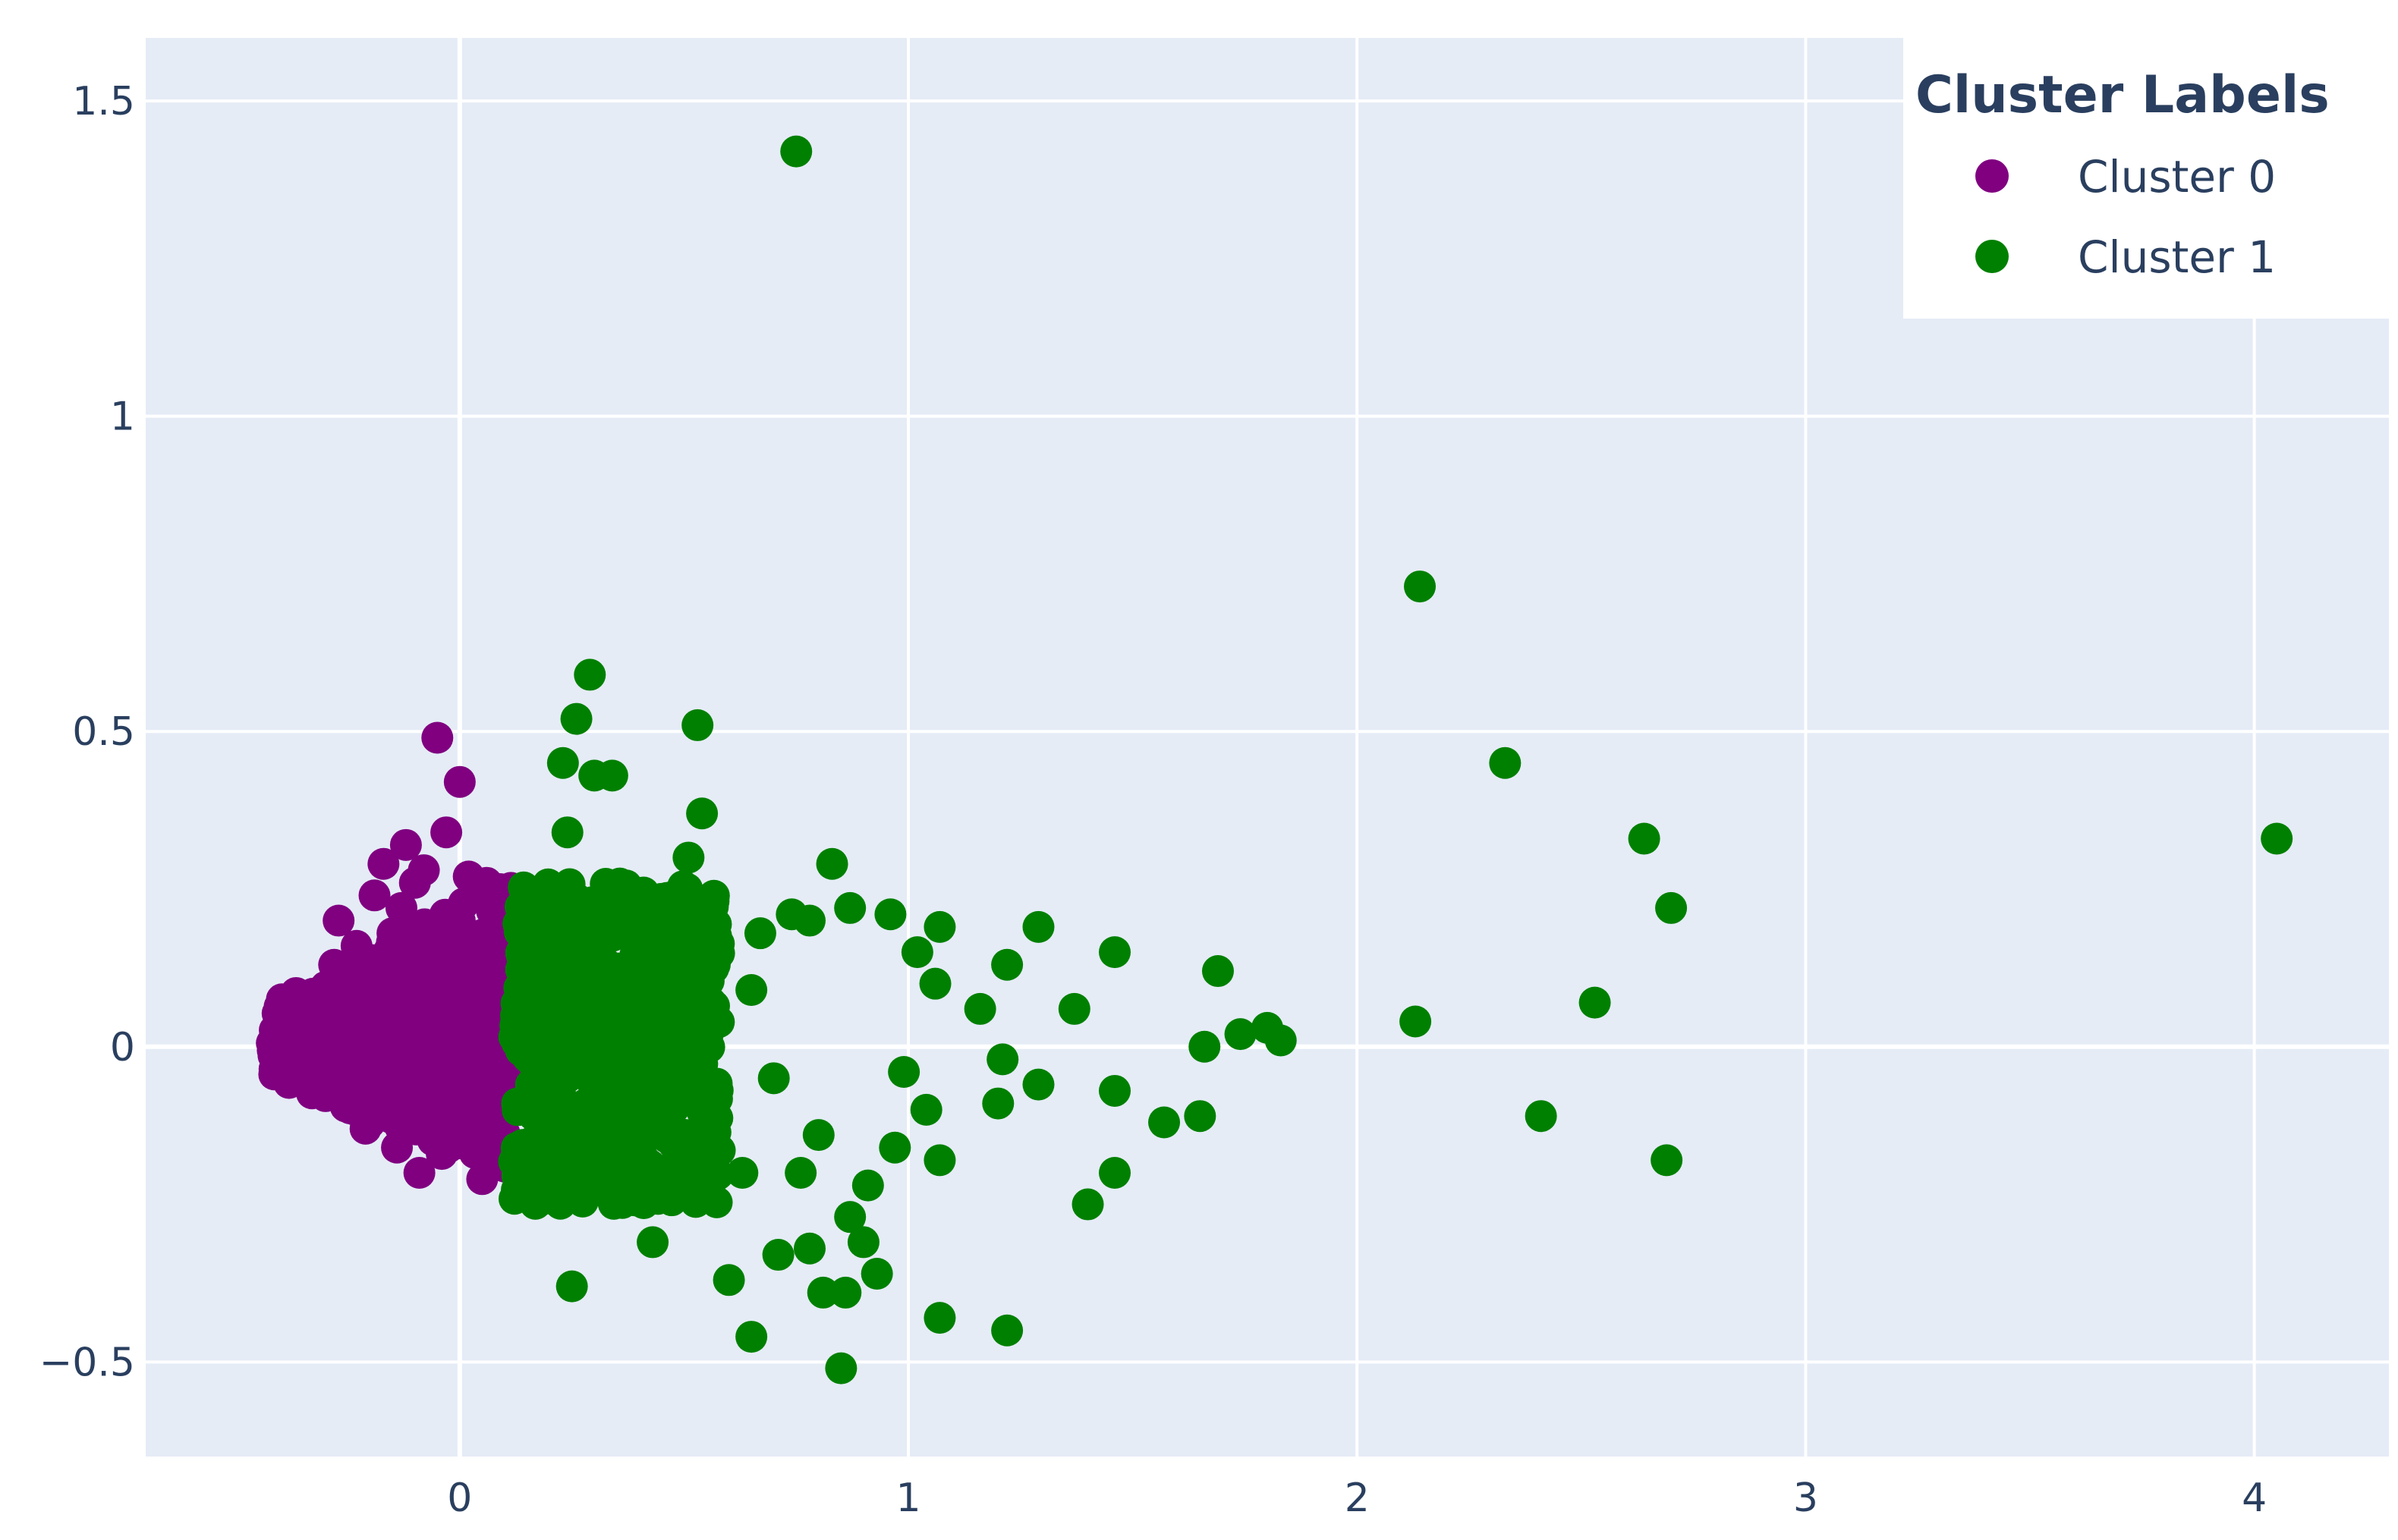 The width and height of the screenshot is (2398, 1540). I want to click on y-tick-label: 1, so click(122, 417).